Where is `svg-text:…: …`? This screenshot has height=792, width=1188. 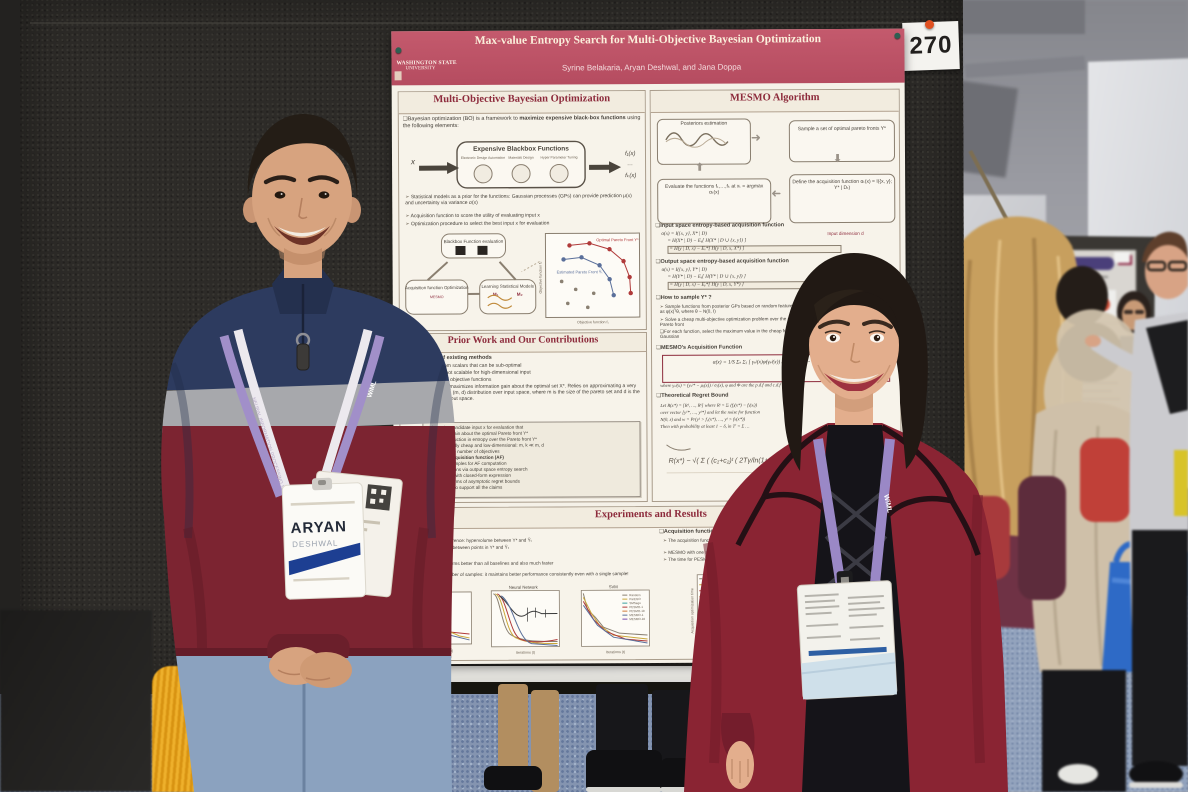
svg-text:…: … is located at coordinates (630, 164).